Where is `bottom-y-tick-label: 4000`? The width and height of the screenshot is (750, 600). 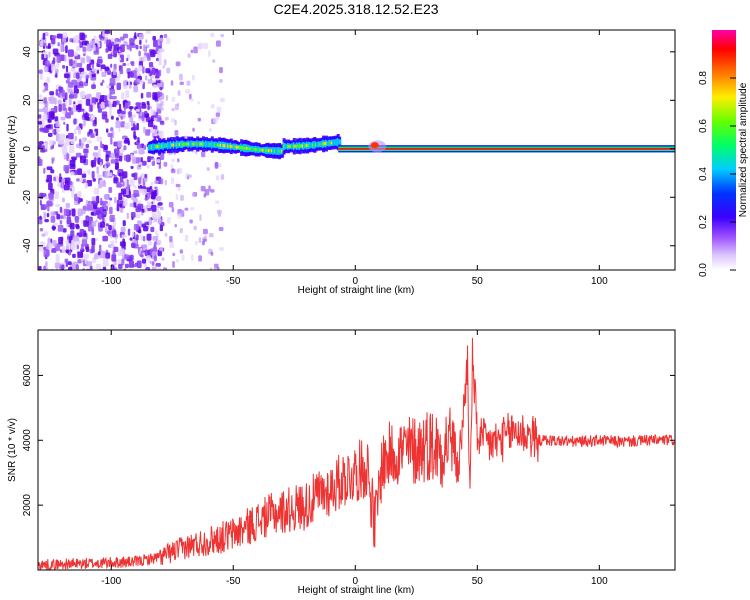 bottom-y-tick-label: 4000 is located at coordinates (27, 440).